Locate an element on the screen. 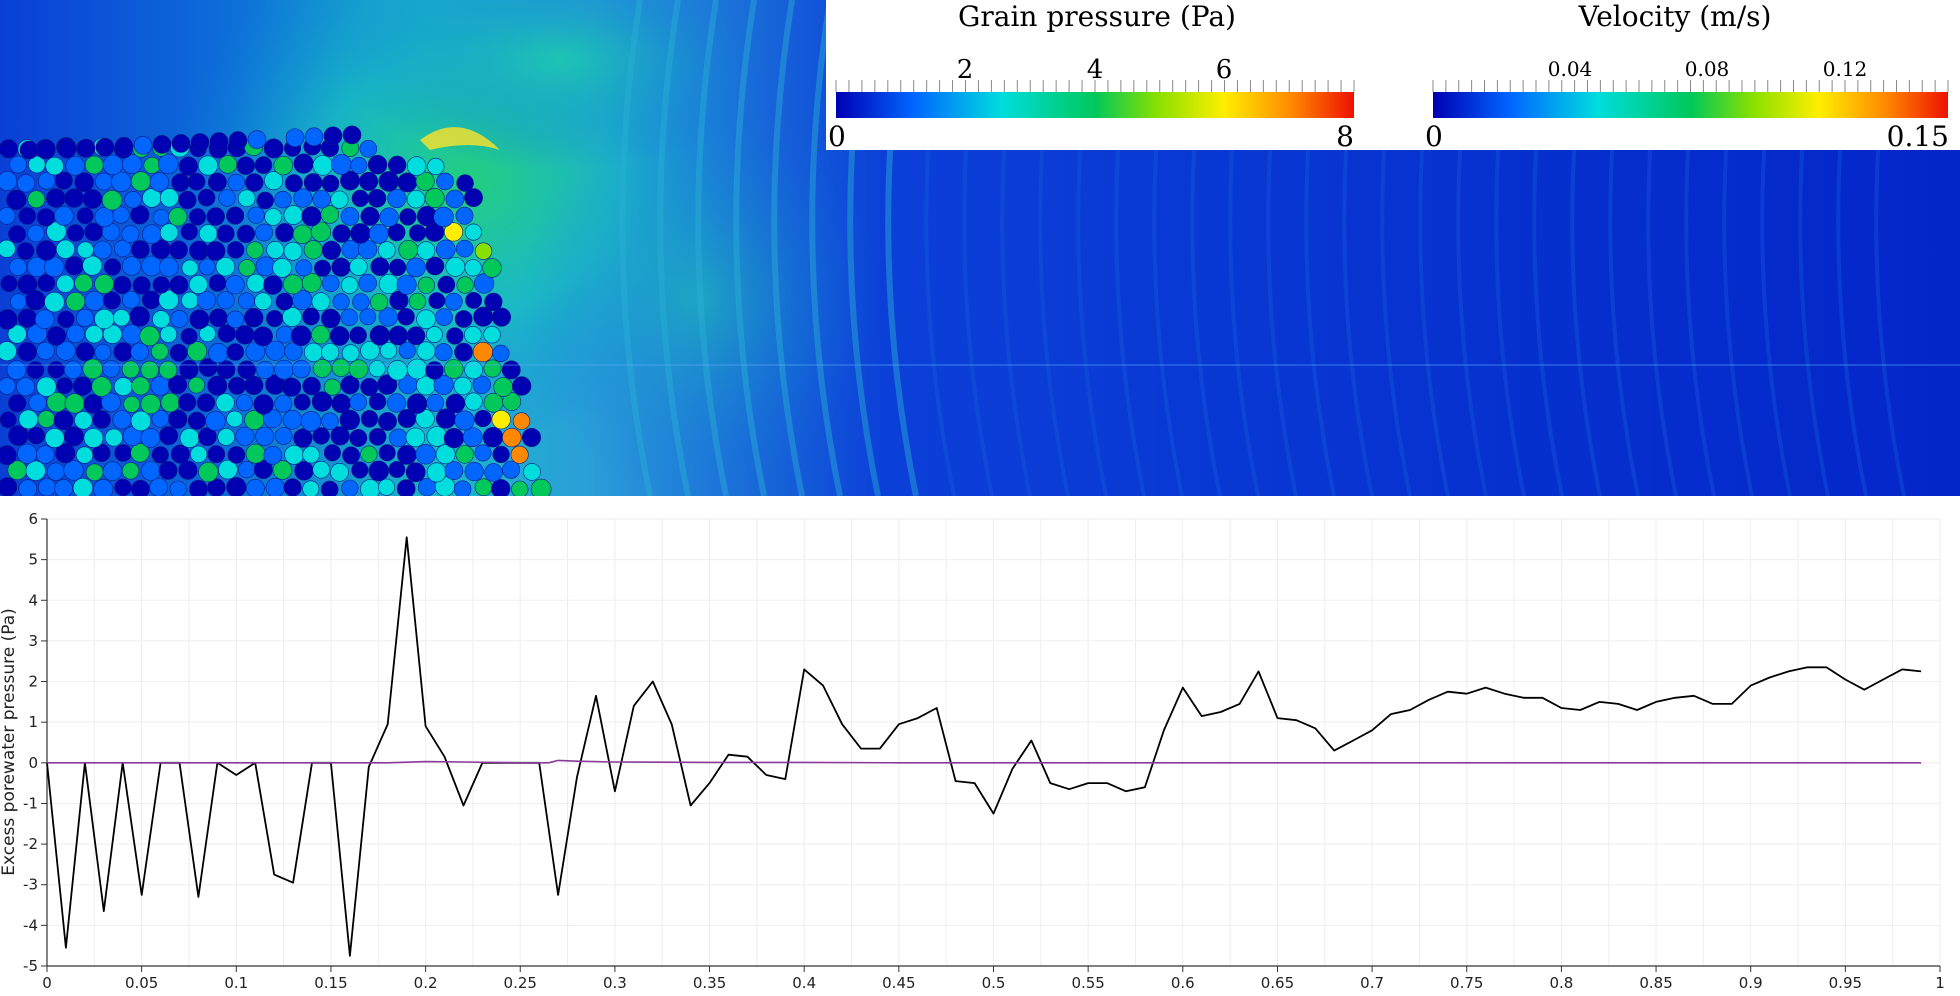  y-tick-label: -3 is located at coordinates (30, 885).